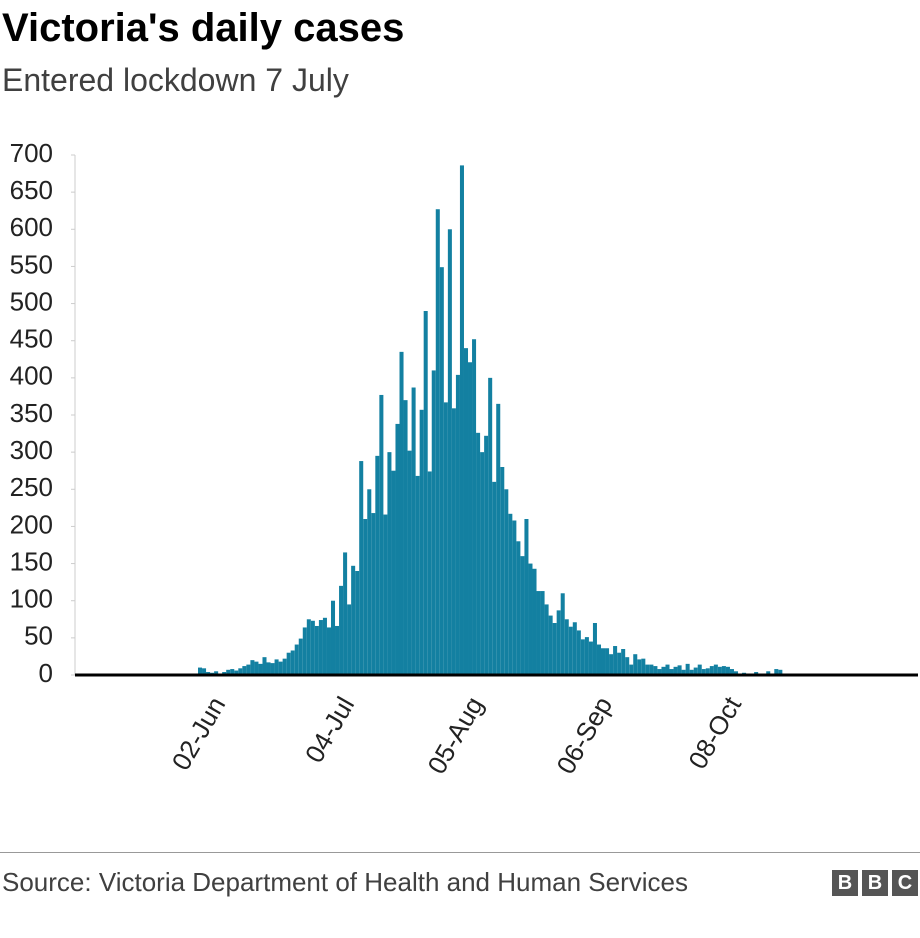  Describe the element at coordinates (31, 487) in the screenshot. I see `y-tick-label: 250` at that location.